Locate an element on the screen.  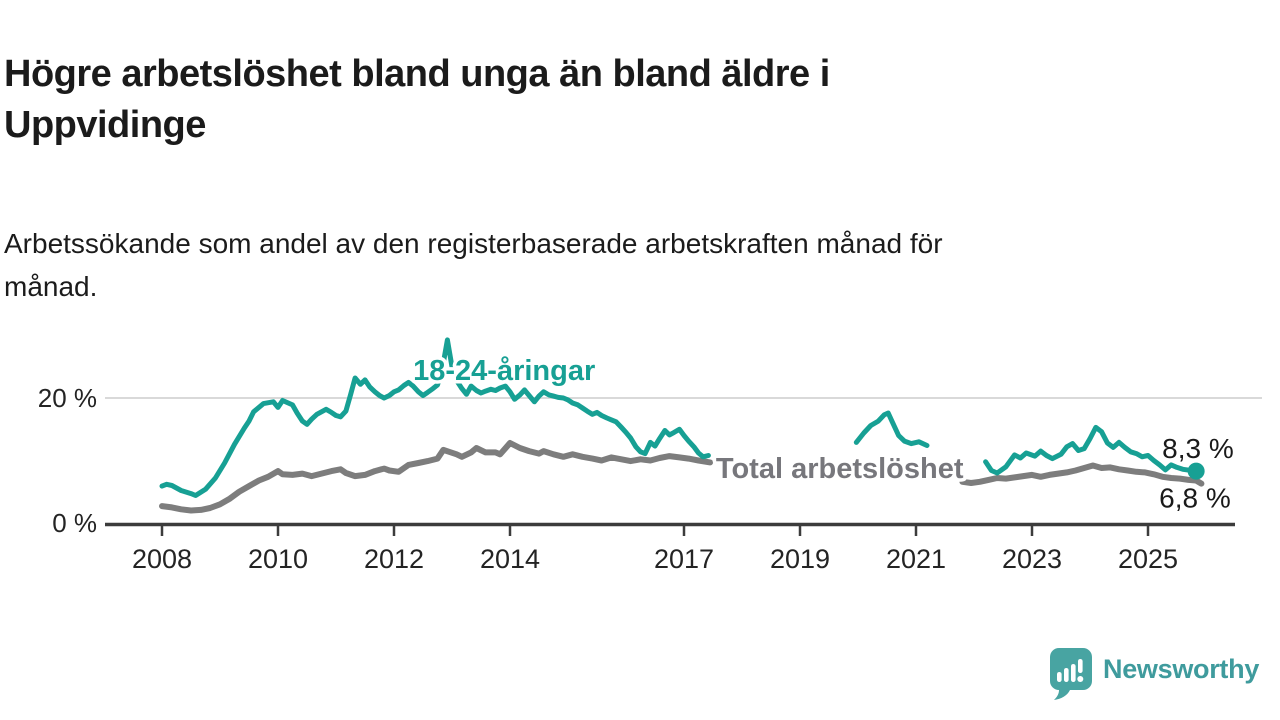
y-tick-label: 0 % is located at coordinates (74, 523).